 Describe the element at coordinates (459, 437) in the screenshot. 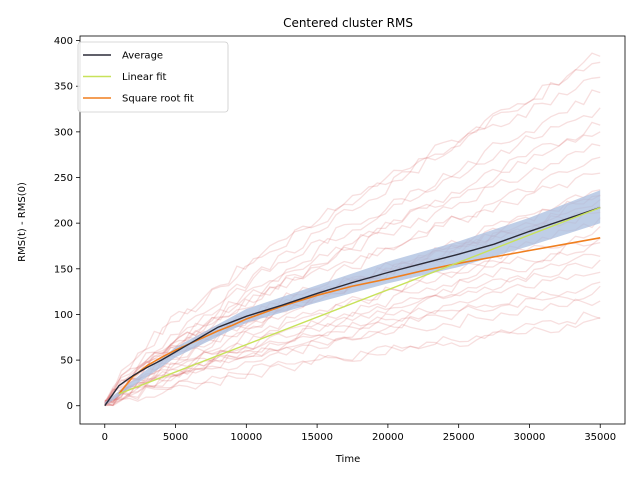

I see `x-tick-label: 25000` at that location.